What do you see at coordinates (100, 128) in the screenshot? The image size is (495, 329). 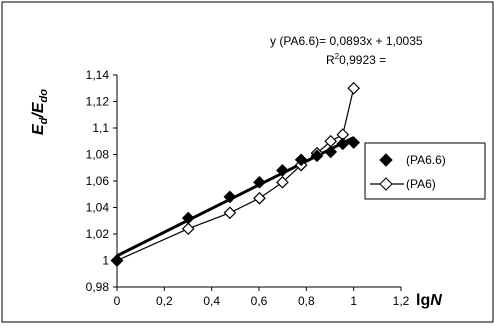 I see `y-tick-label: 1,1` at bounding box center [100, 128].